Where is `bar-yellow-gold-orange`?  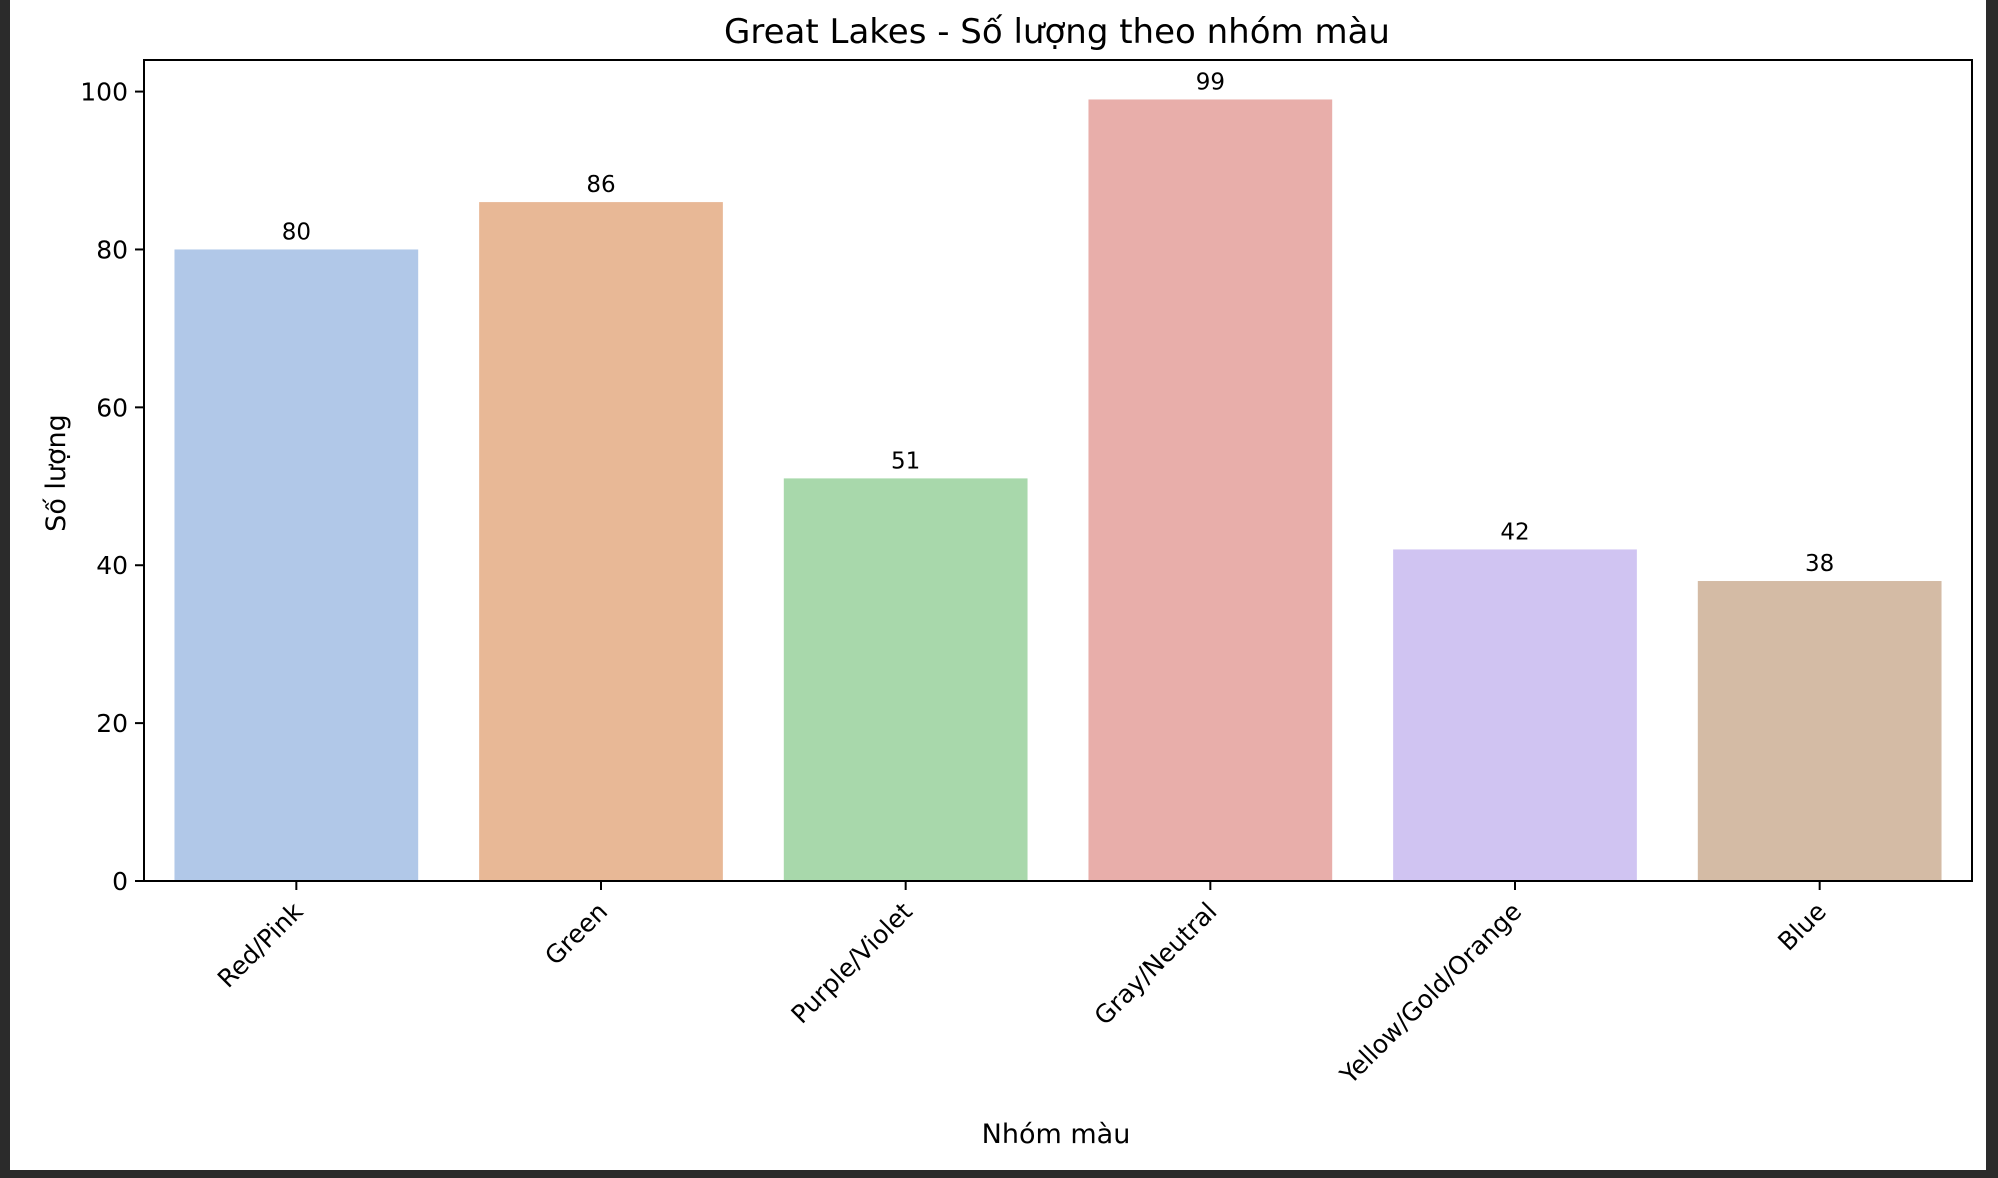
bar-yellow-gold-orange is located at coordinates (1515, 715).